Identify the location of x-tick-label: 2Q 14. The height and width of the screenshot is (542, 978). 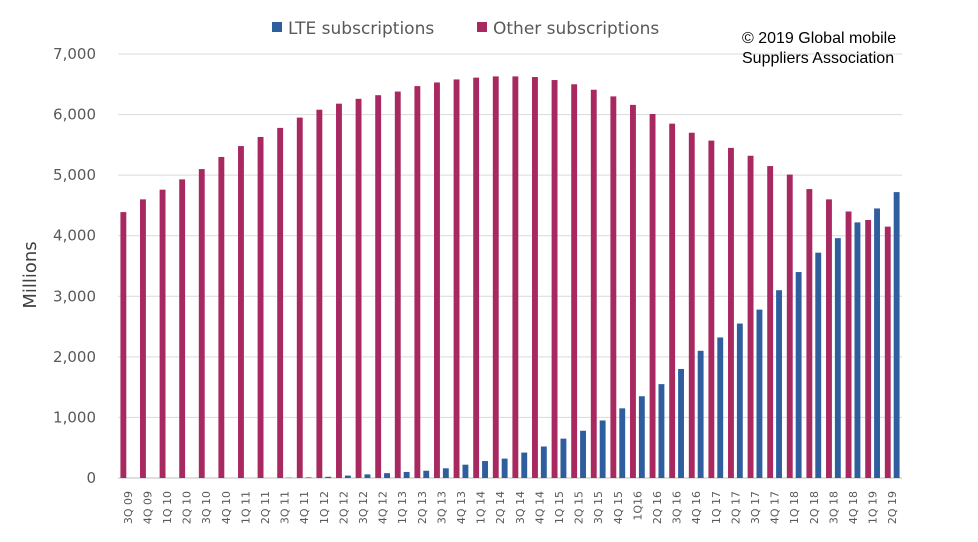
(500, 507).